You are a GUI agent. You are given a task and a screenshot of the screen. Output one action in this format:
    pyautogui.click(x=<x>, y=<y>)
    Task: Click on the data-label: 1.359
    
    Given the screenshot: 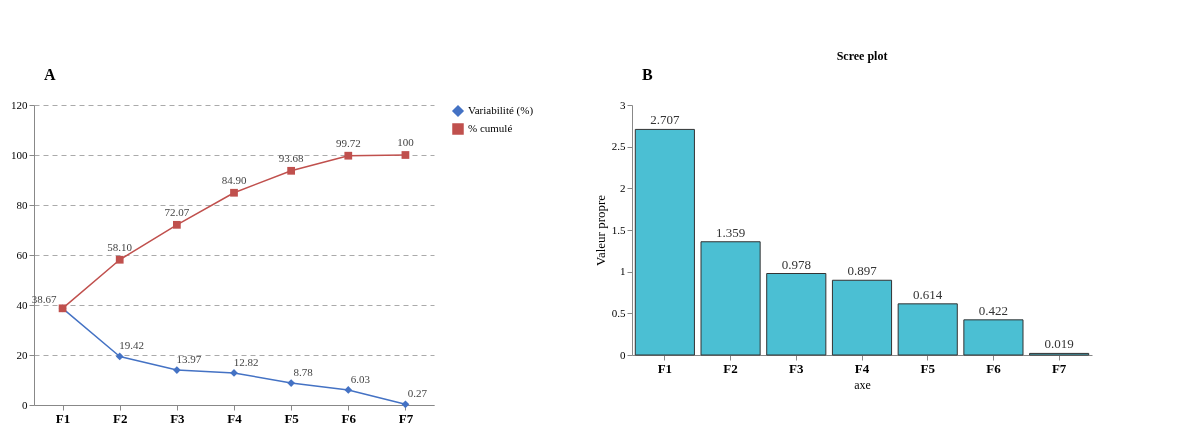 What is the action you would take?
    pyautogui.click(x=730, y=232)
    